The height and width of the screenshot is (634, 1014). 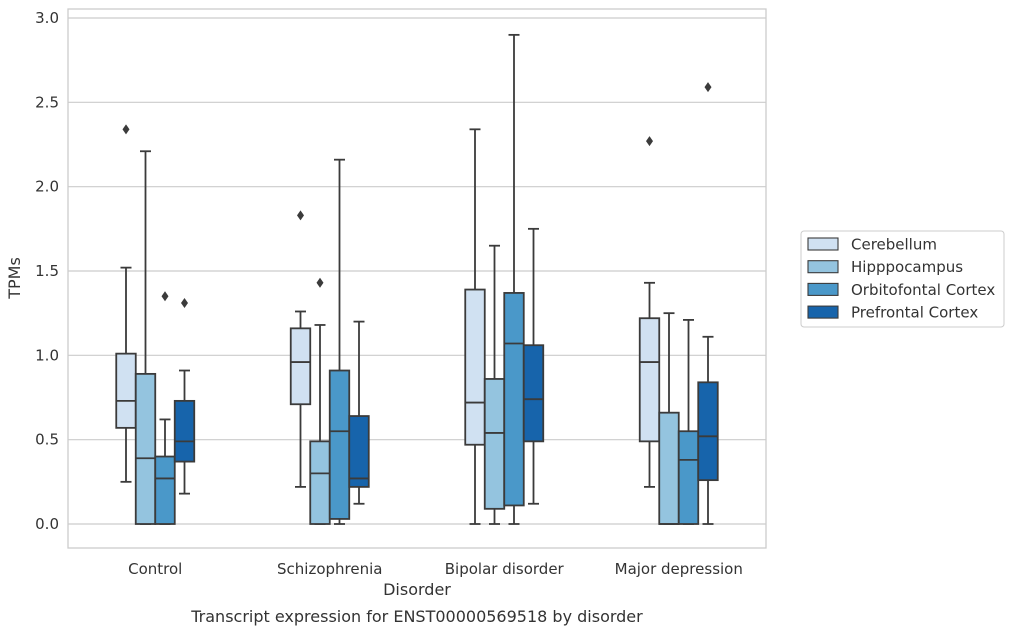 What do you see at coordinates (894, 245) in the screenshot?
I see `legend-label: Cerebellum` at bounding box center [894, 245].